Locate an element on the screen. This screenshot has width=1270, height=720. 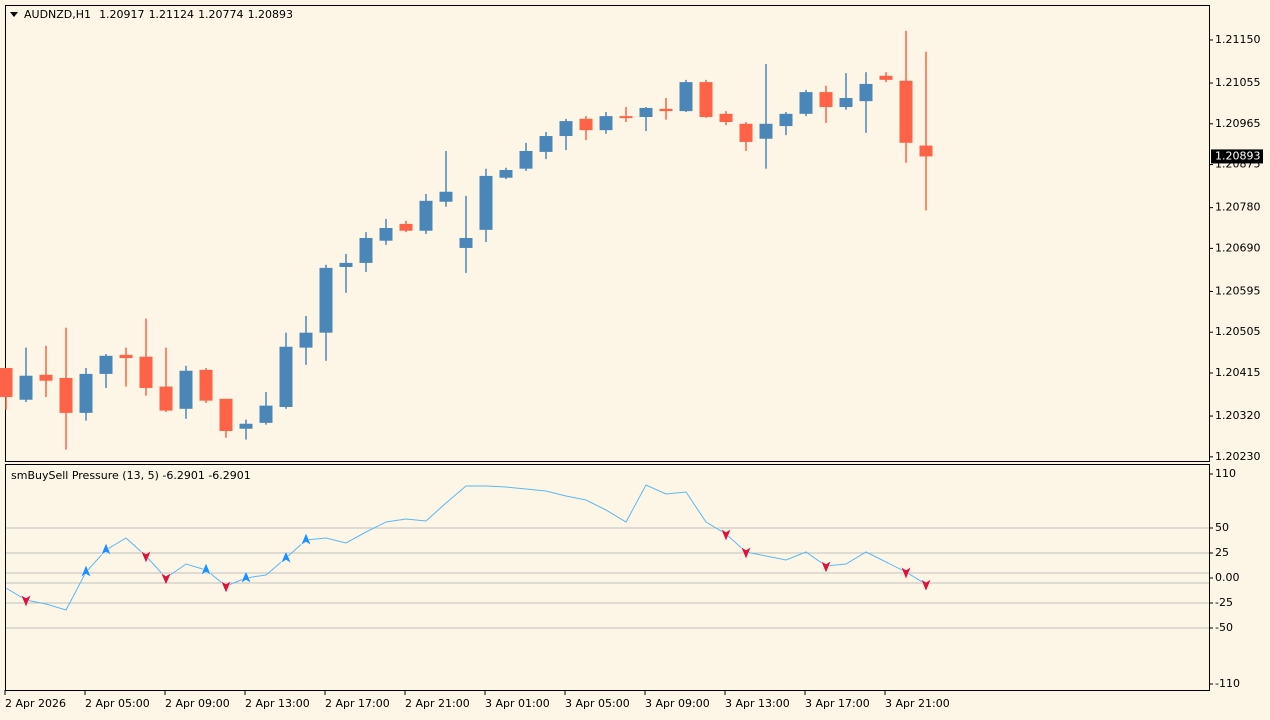
open-value: 1.20917 is located at coordinates (122, 14).